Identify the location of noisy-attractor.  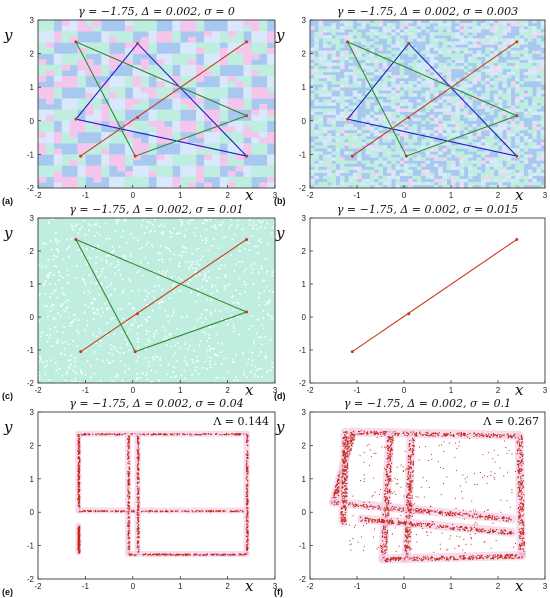
(162, 493).